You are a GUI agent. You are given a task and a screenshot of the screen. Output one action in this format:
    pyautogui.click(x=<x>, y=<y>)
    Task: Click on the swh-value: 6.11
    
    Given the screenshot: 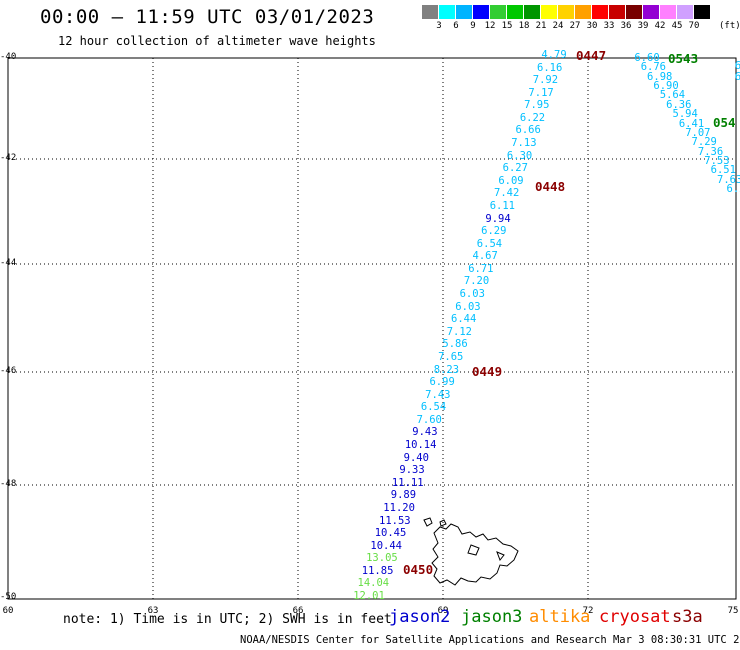 What is the action you would take?
    pyautogui.click(x=502, y=205)
    